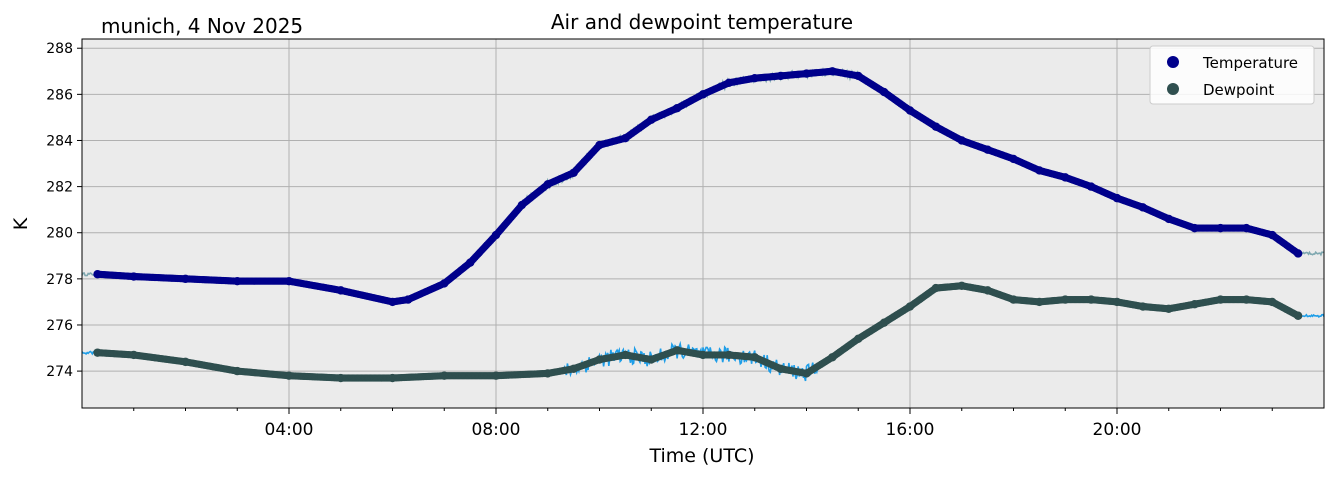 Image resolution: width=1335 pixels, height=478 pixels. Describe the element at coordinates (59, 280) in the screenshot. I see `y-tick-label: 278` at that location.